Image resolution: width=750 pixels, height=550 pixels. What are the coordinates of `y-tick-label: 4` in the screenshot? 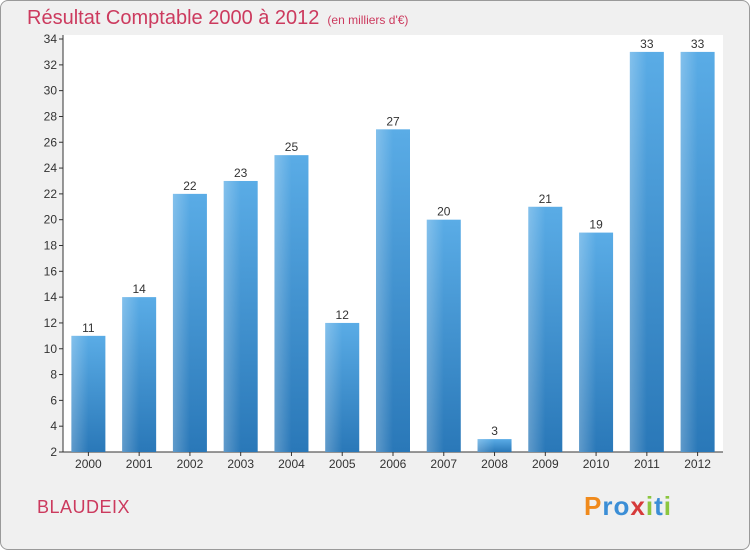 It's located at (53, 426).